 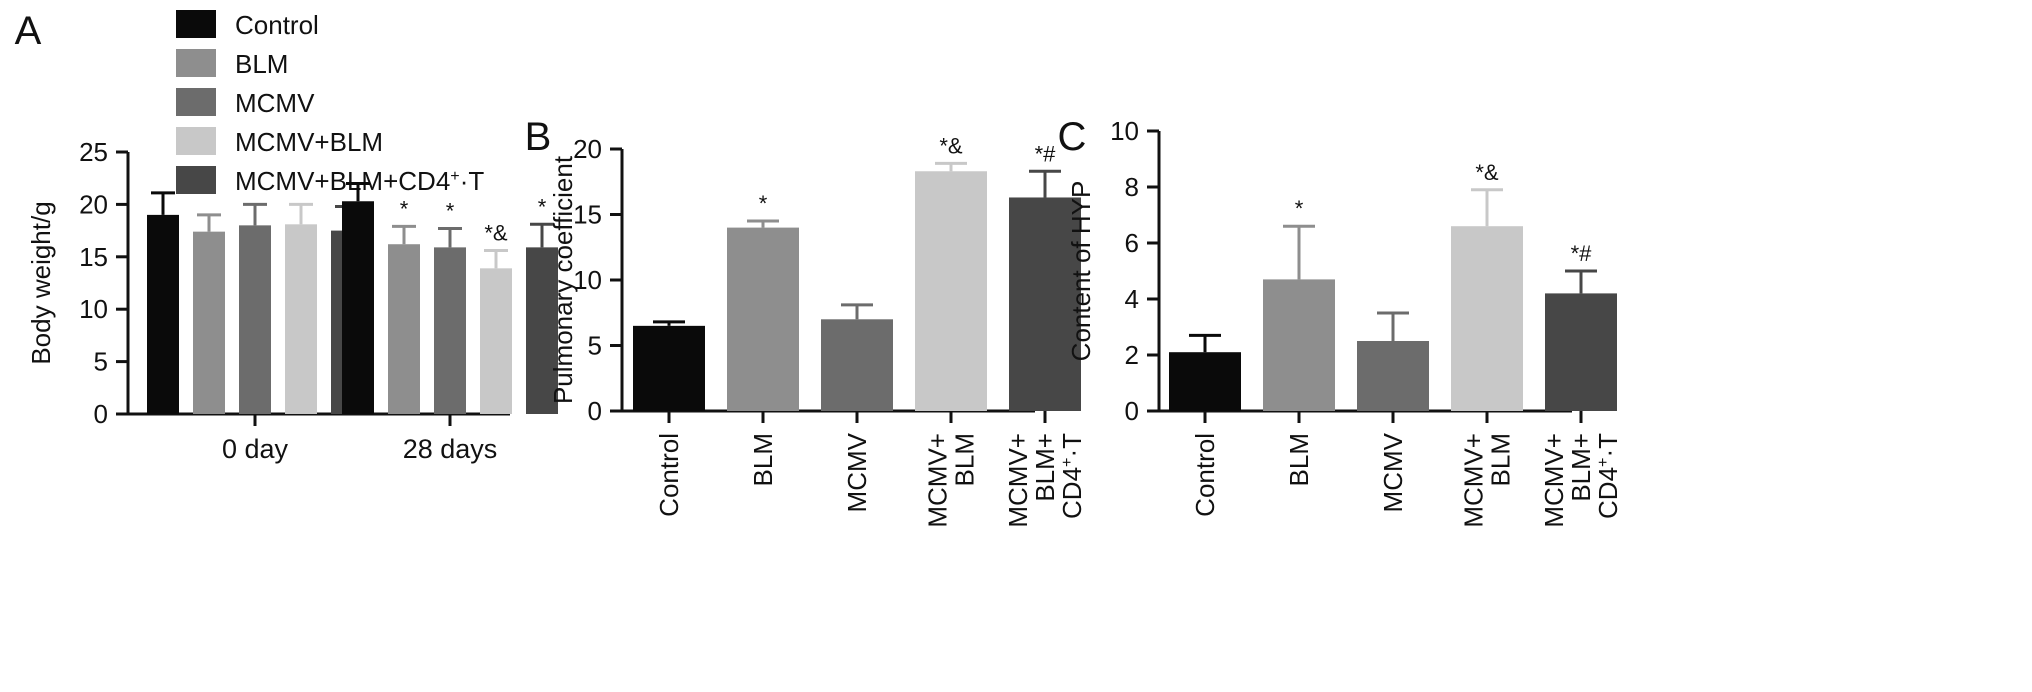 What do you see at coordinates (359, 181) in the screenshot?
I see `legend-label-mcmv-blm-cd4-t: MCMV+BLM+CD4+·T` at bounding box center [359, 181].